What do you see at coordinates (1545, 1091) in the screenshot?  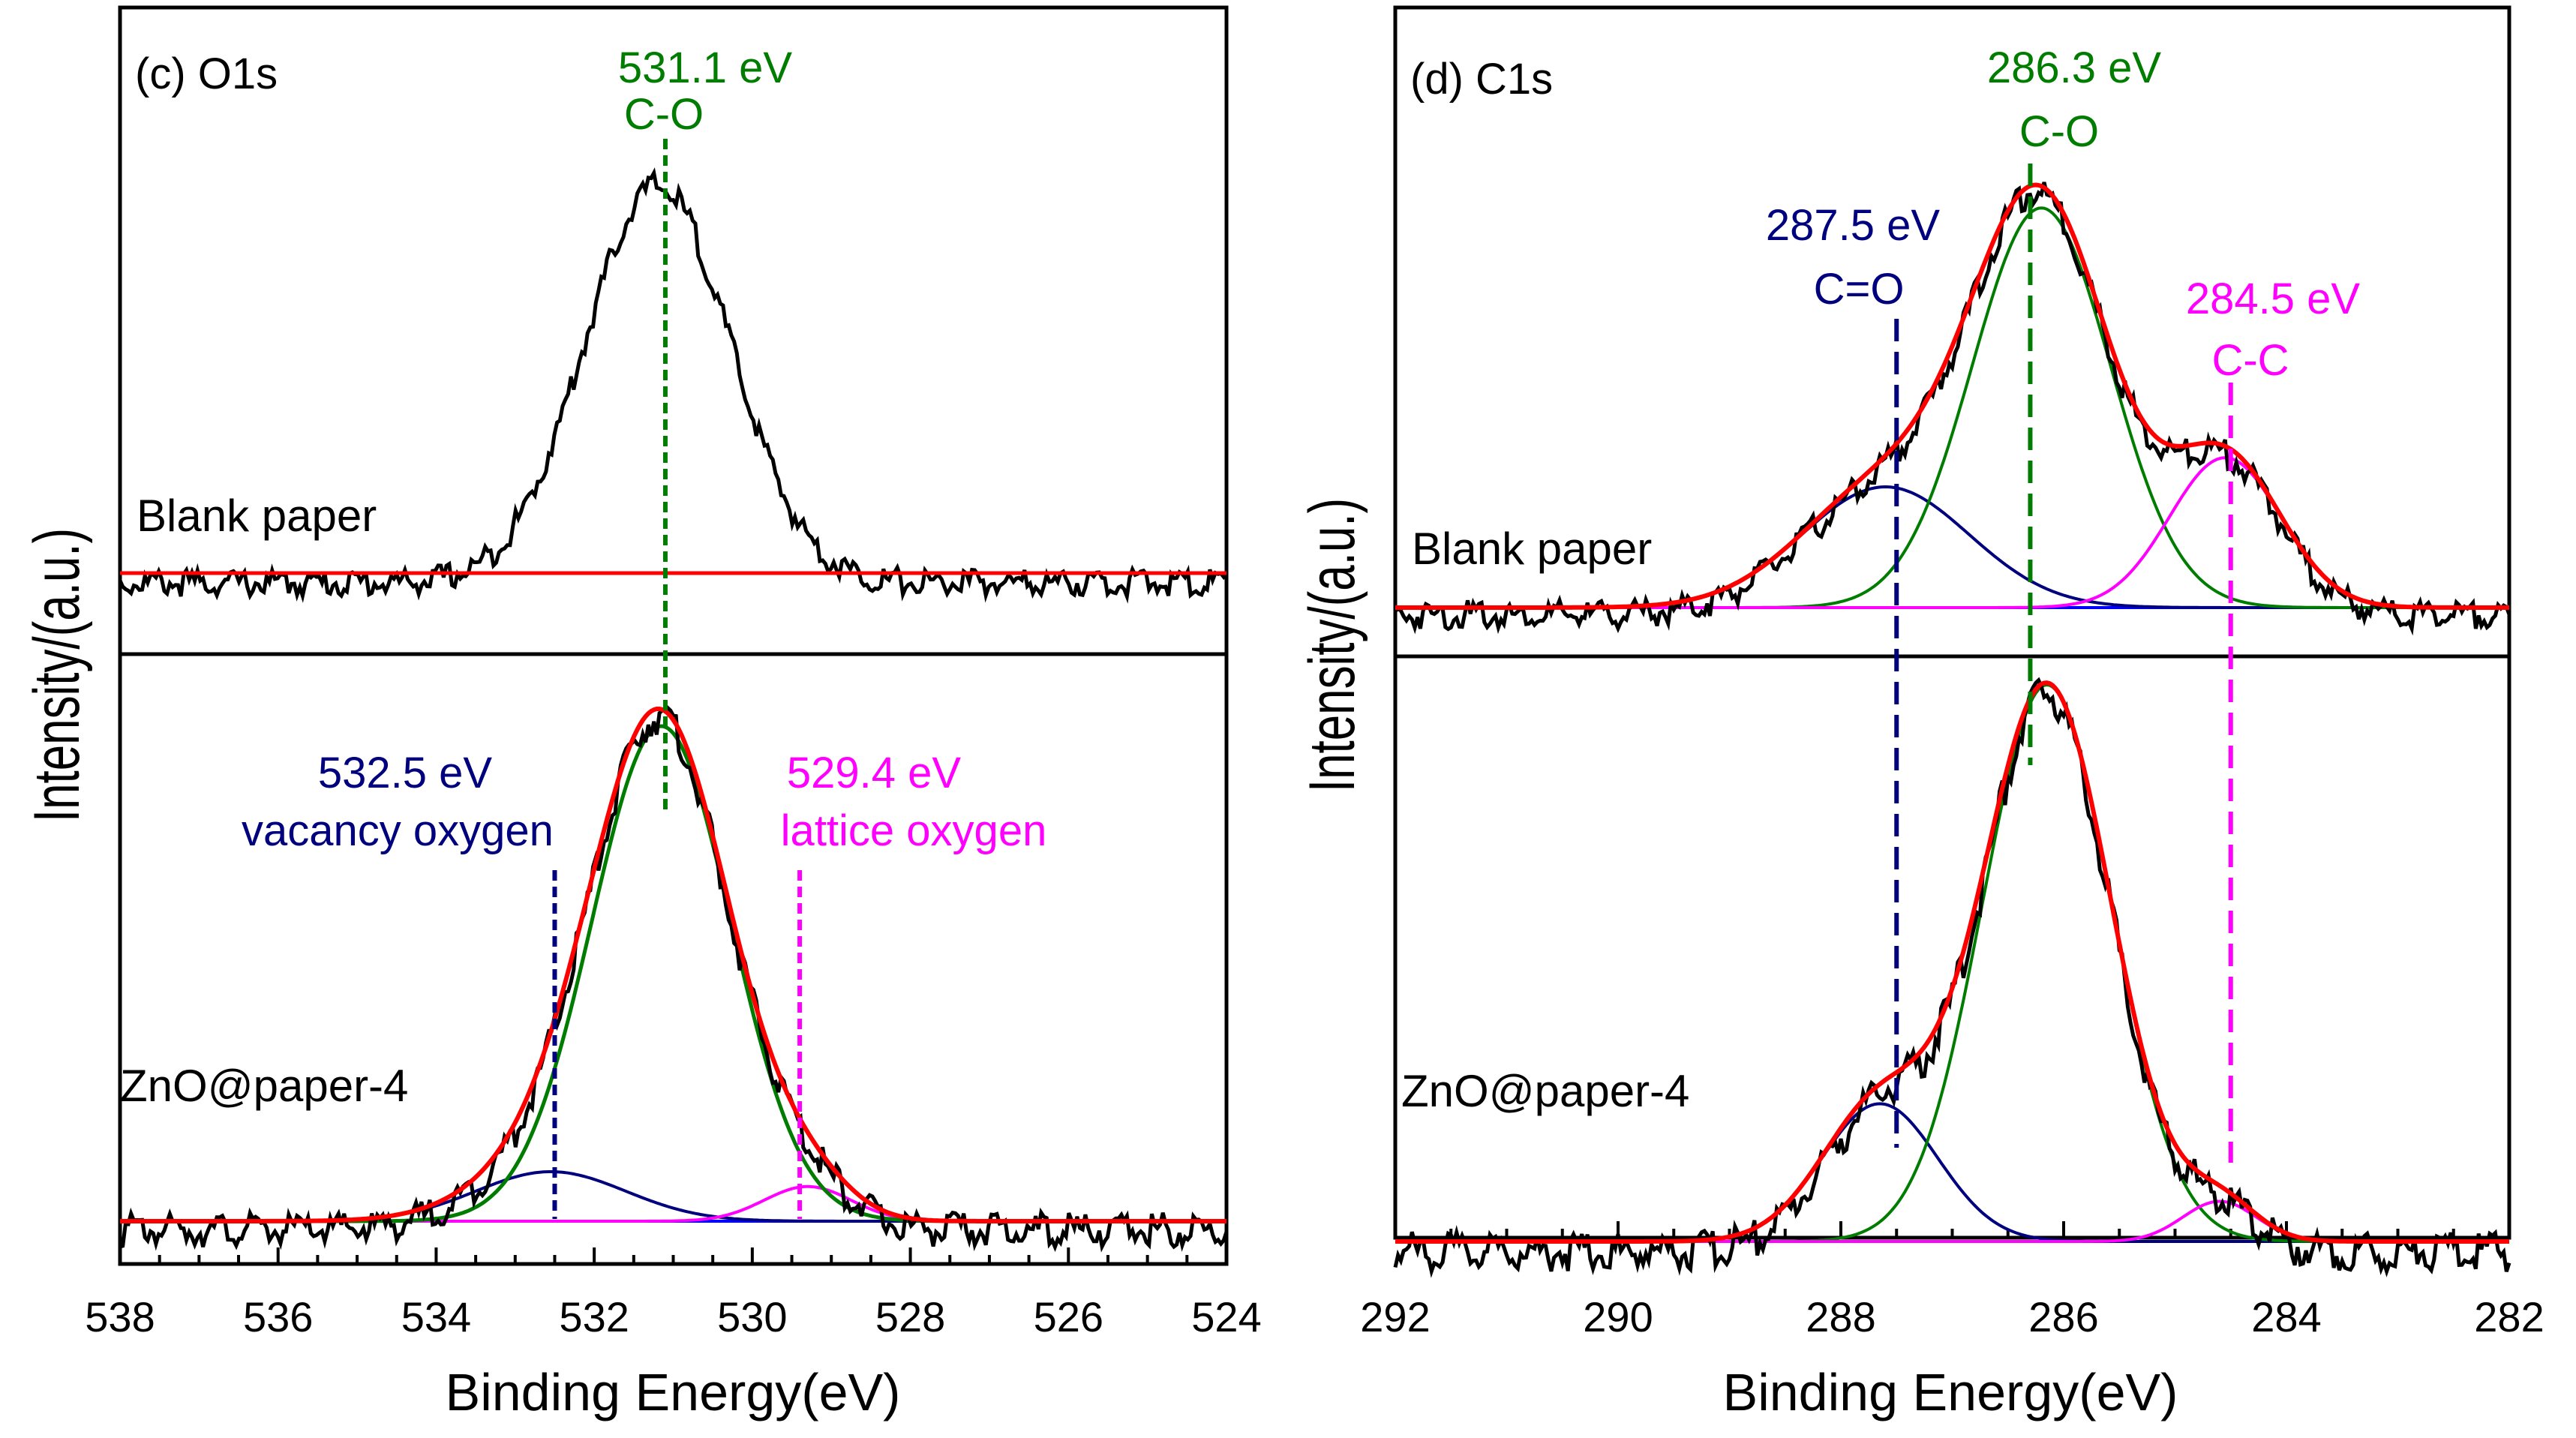 I see `panel-d-zno-label: ZnO@paper-4` at bounding box center [1545, 1091].